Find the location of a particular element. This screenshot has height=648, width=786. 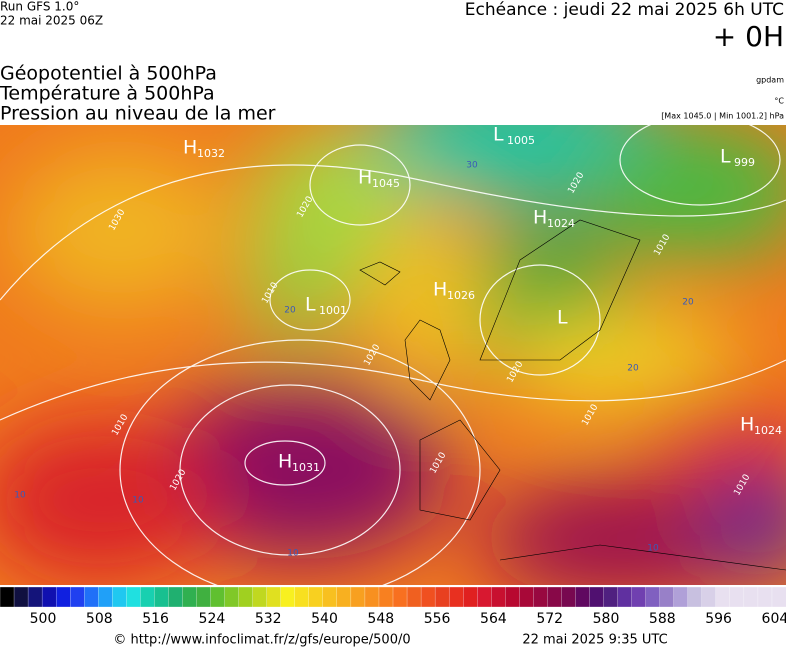

pressure-center-value: 1024 is located at coordinates (561, 223).